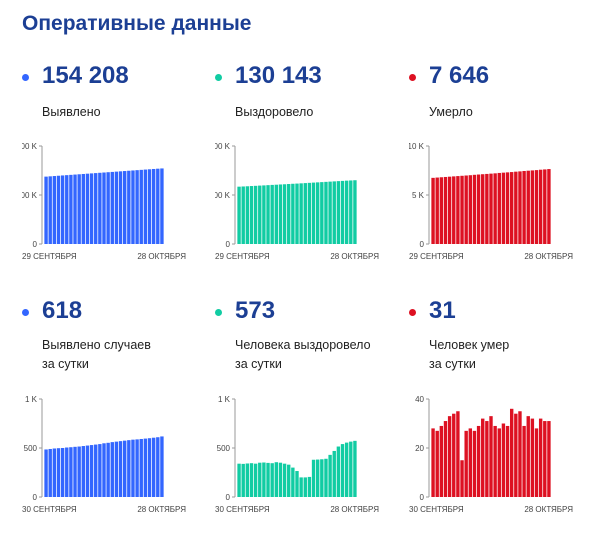 This screenshot has width=600, height=542. What do you see at coordinates (274, 112) in the screenshot?
I see `panel-label-line: Выздоровело` at bounding box center [274, 112].